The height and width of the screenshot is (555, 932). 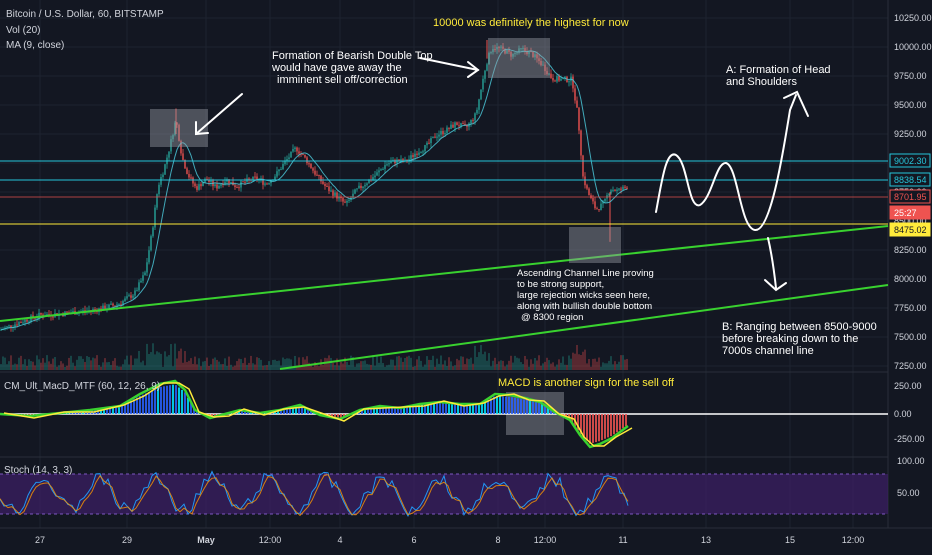 What do you see at coordinates (531, 23) in the screenshot?
I see `annotation-top-title: 10000 was definitely the highest for now` at bounding box center [531, 23].